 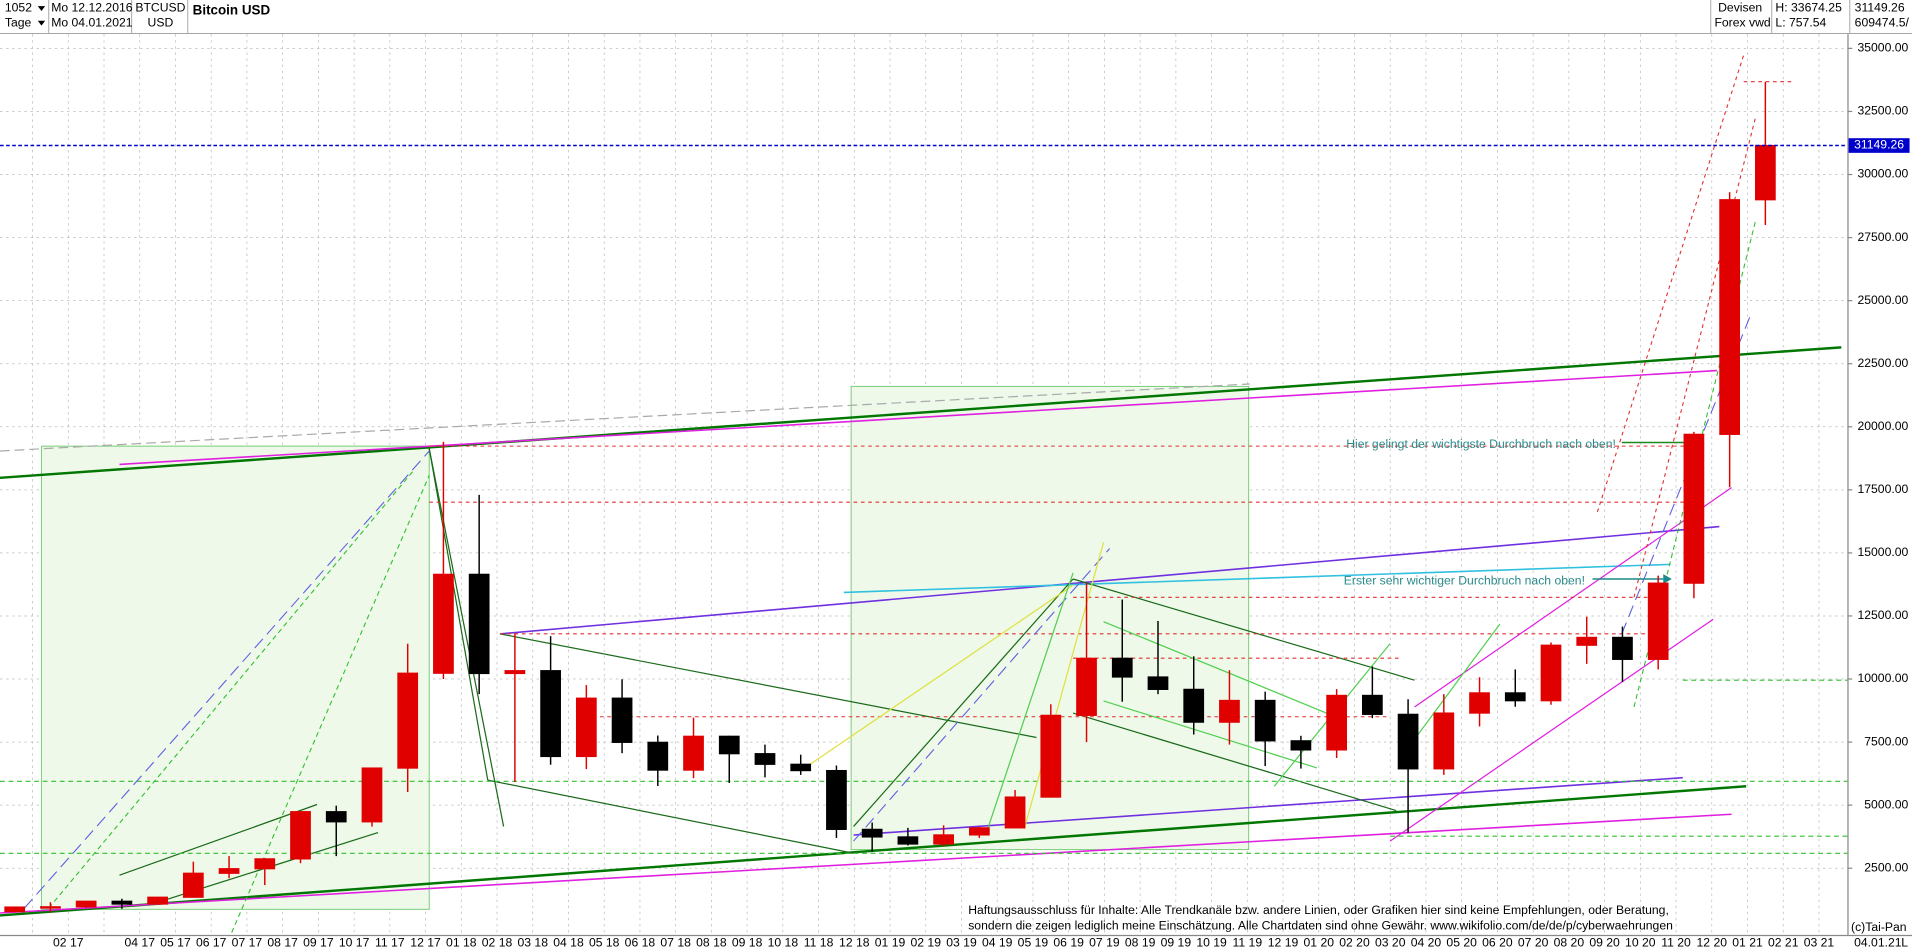 I want to click on x-tick-label: 11 20, so click(x=1676, y=943).